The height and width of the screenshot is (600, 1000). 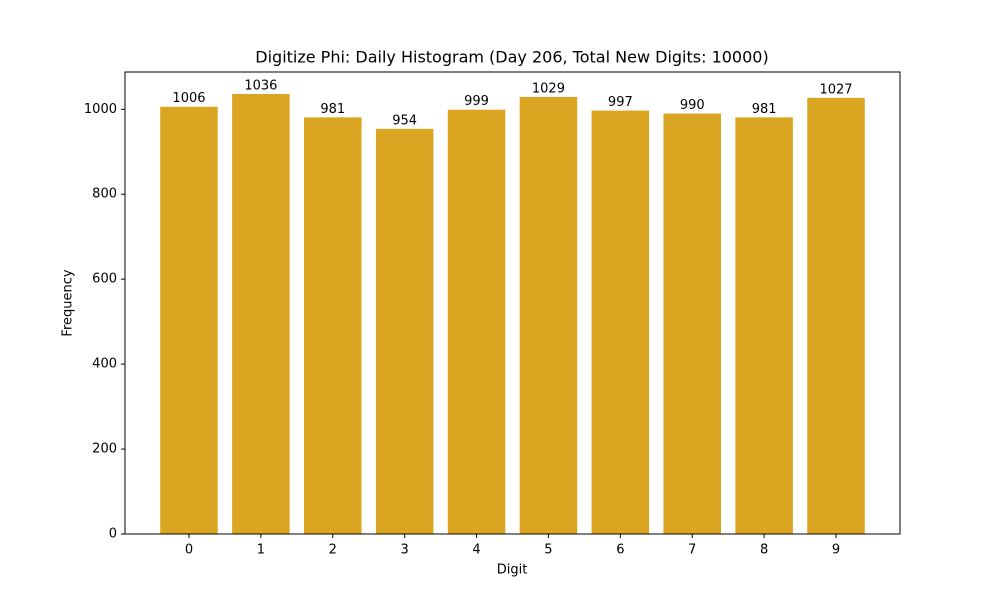 I want to click on x-tick-label: 4, so click(x=476, y=550).